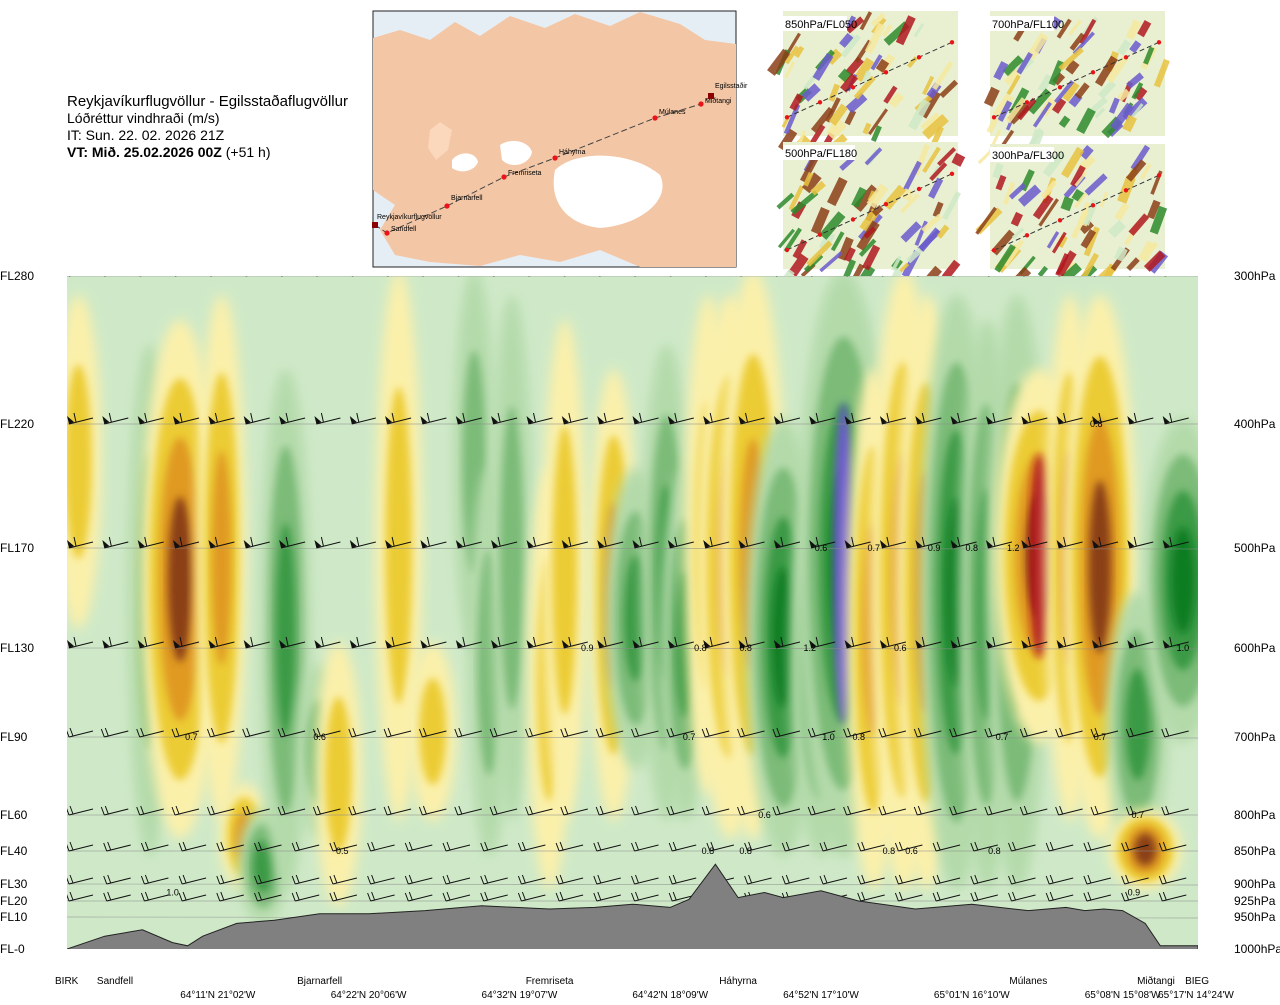 Image resolution: width=1280 pixels, height=1005 pixels. What do you see at coordinates (67, 981) in the screenshot?
I see `waypoint-label: BIRK` at bounding box center [67, 981].